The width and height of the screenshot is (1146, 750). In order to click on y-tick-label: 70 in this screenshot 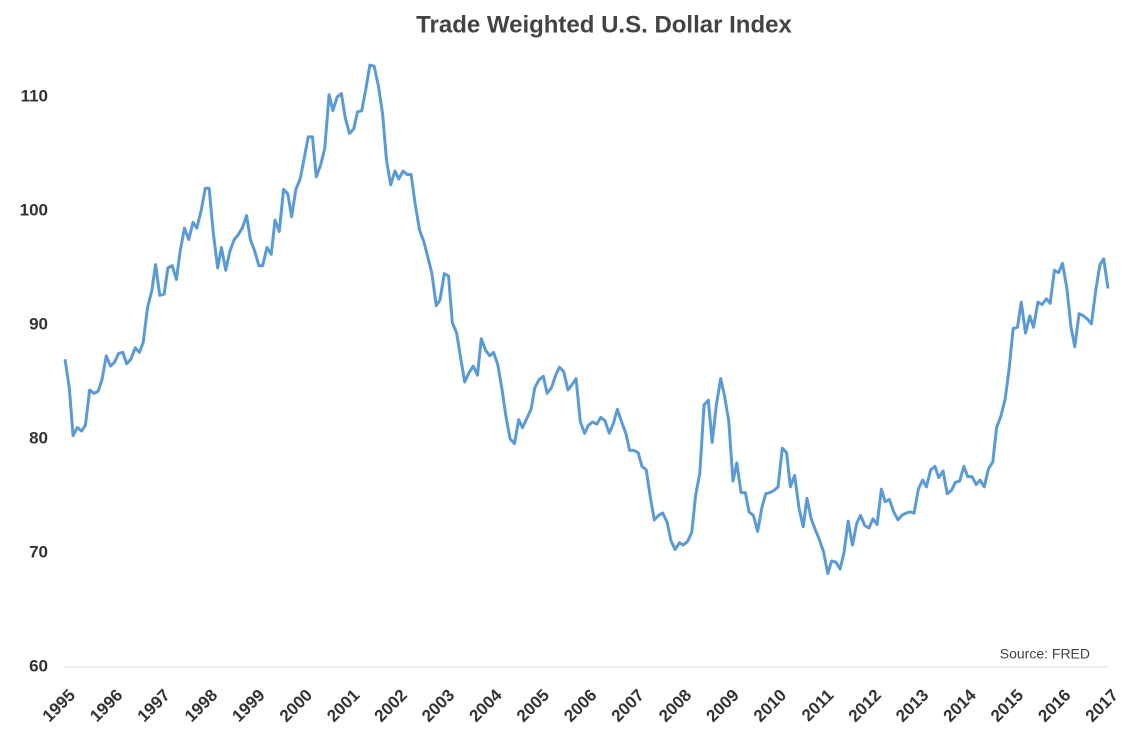, I will do `click(38, 551)`.